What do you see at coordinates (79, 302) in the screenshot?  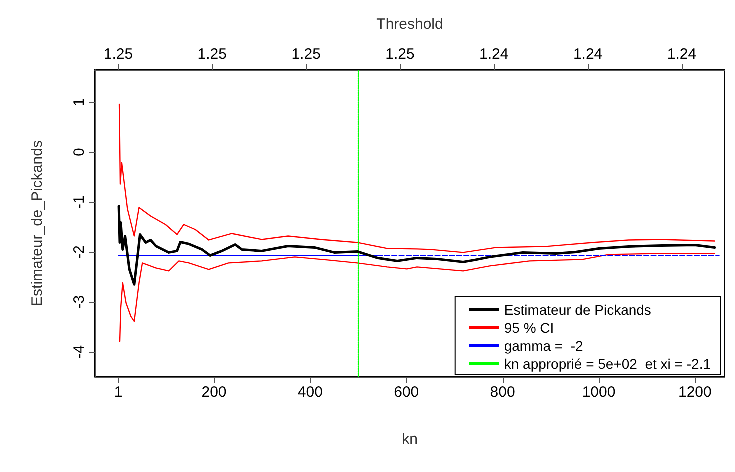 I see `y-tick-label: -3` at bounding box center [79, 302].